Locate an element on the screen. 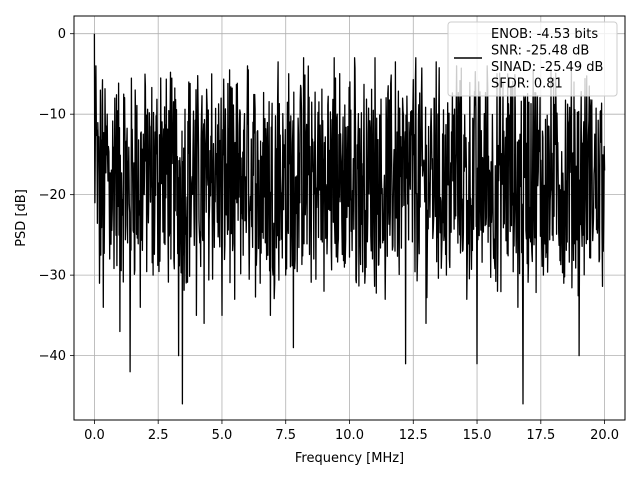 Image resolution: width=640 pixels, height=480 pixels. y-tick-label: 0 is located at coordinates (62, 34).